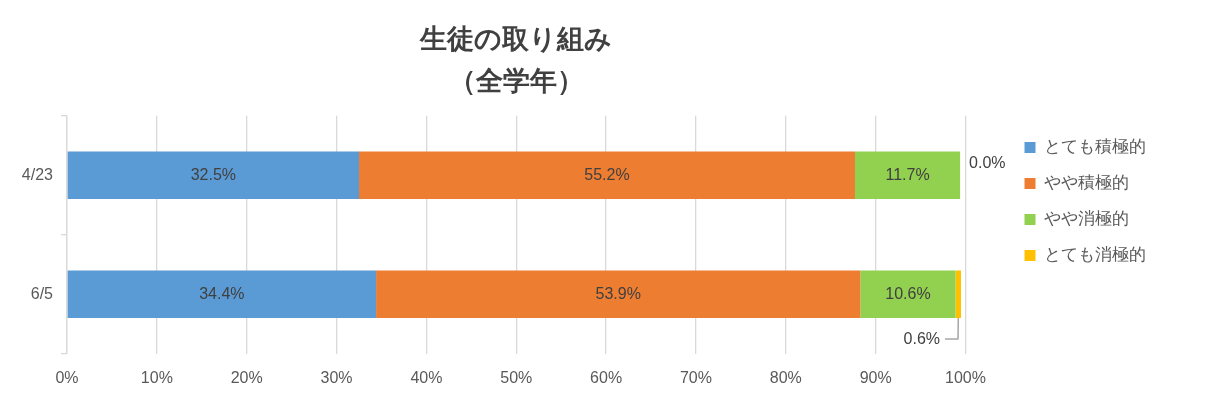 This screenshot has width=1219, height=408. I want to click on x-tick-label: 20%, so click(246, 377).